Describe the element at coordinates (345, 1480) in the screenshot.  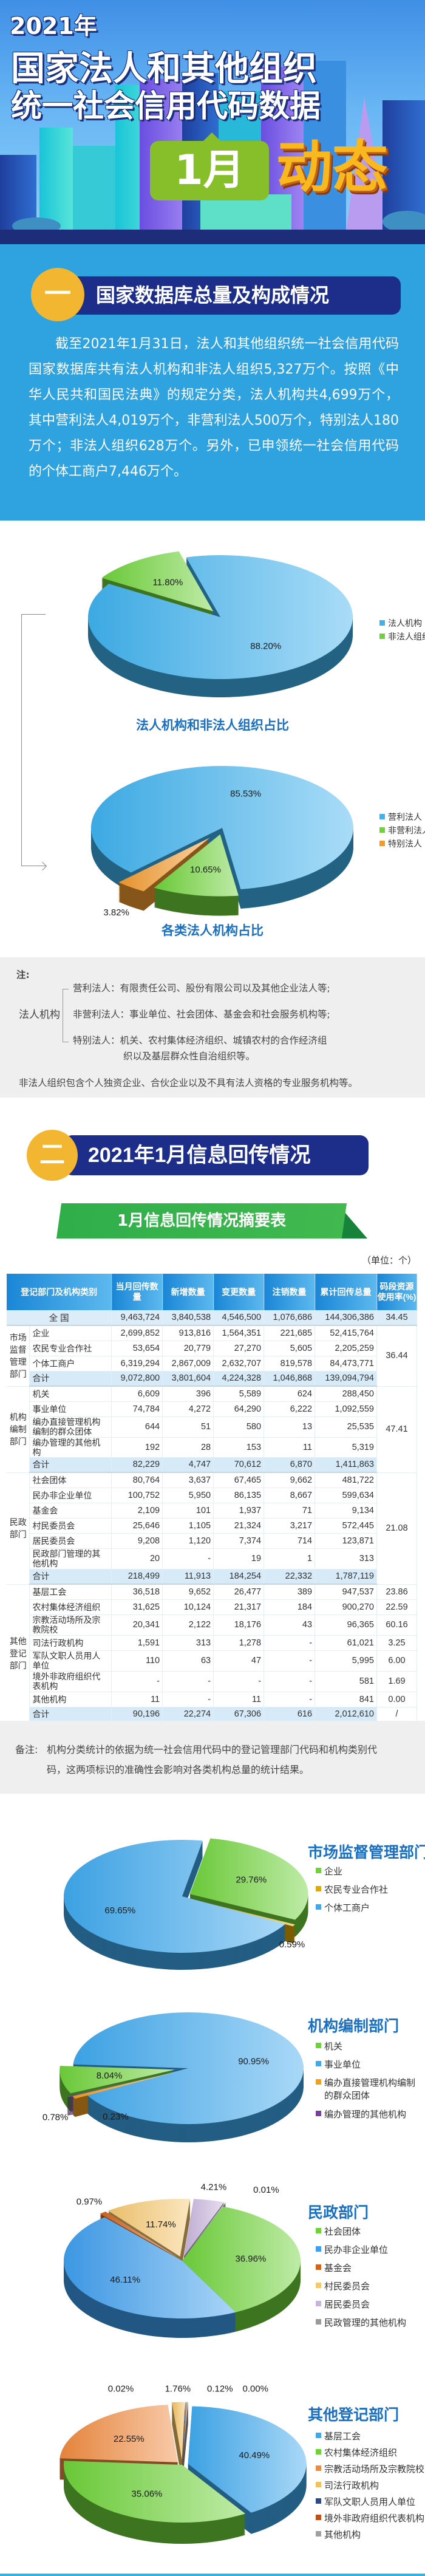
I see `cell-value: 481,722` at that location.